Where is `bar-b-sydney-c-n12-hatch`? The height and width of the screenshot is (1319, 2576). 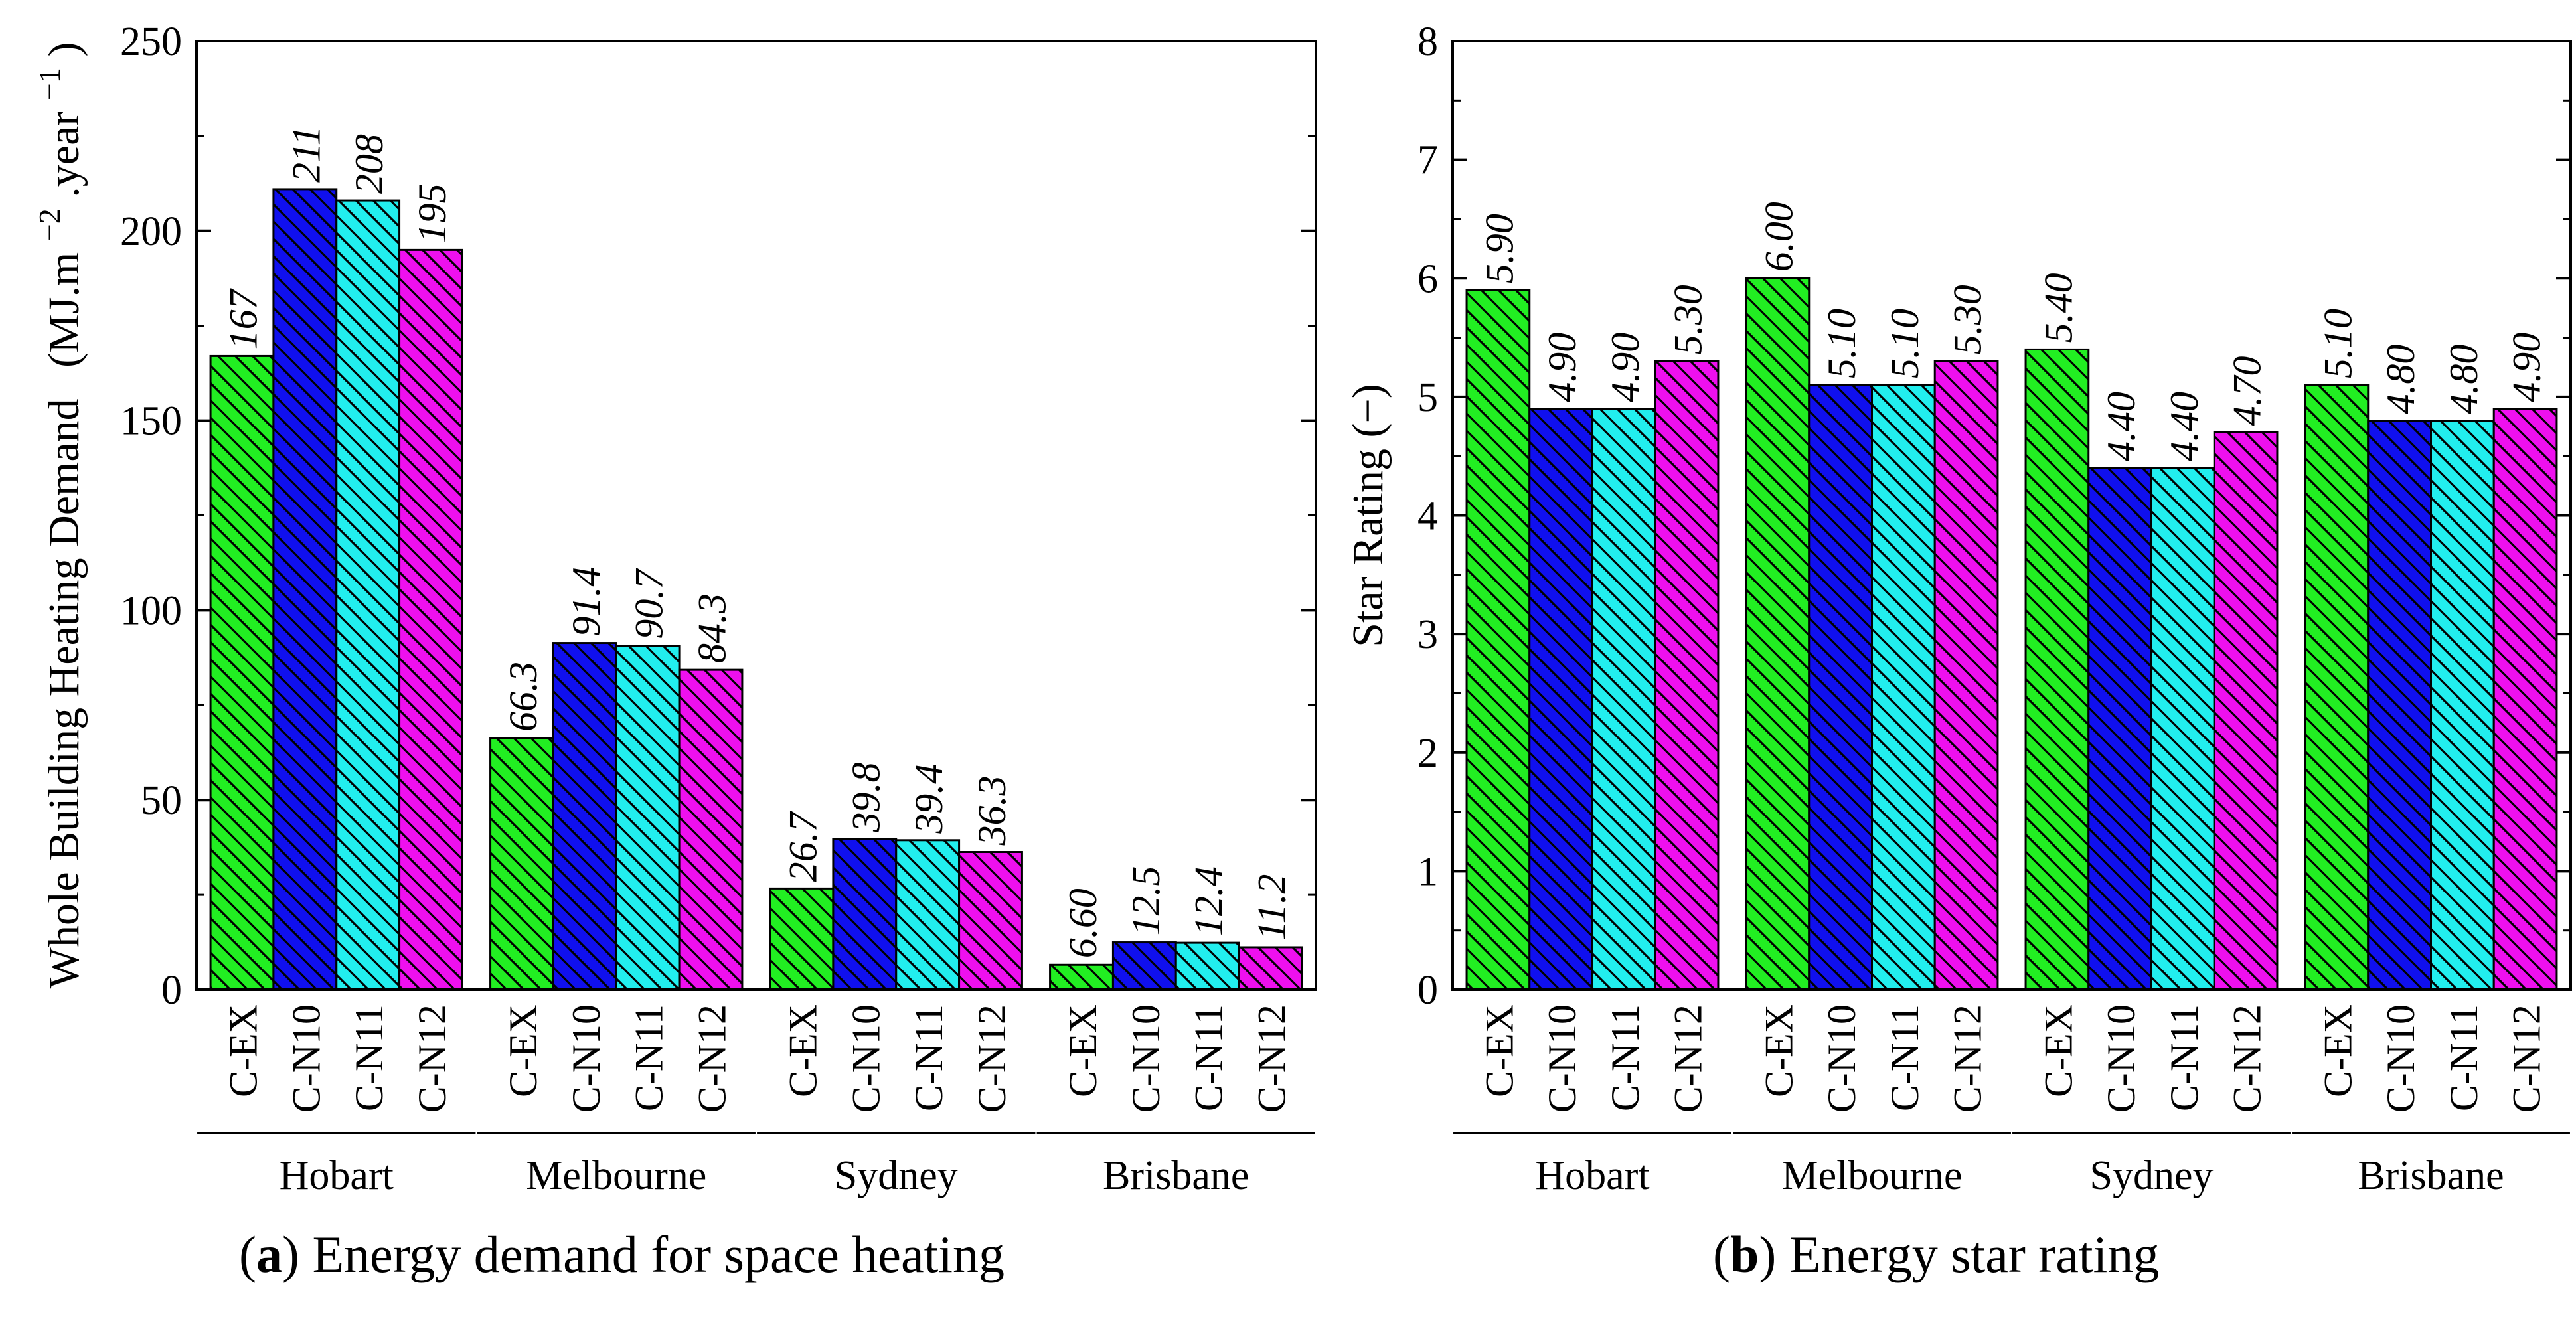
bar-b-sydney-c-n12-hatch is located at coordinates (2246, 711).